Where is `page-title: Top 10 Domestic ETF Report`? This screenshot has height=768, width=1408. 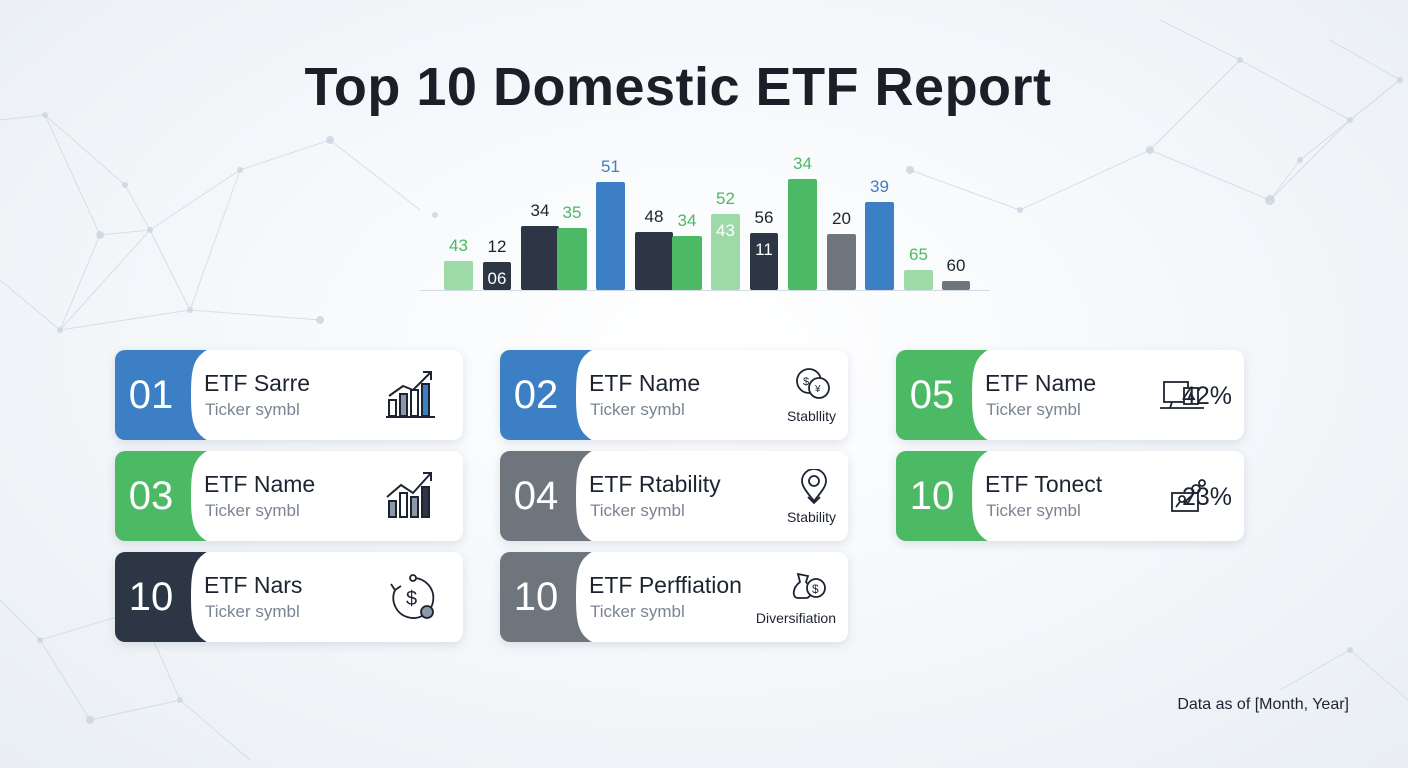 page-title: Top 10 Domestic ETF Report is located at coordinates (678, 87).